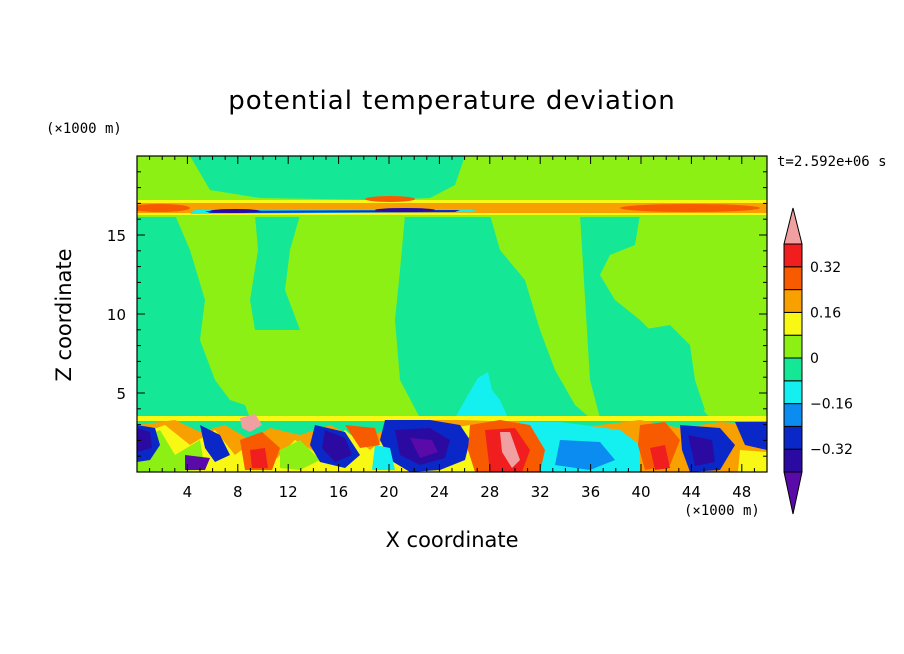  What do you see at coordinates (84, 129) in the screenshot?
I see `y-unit-label: (×1000 m)` at bounding box center [84, 129].